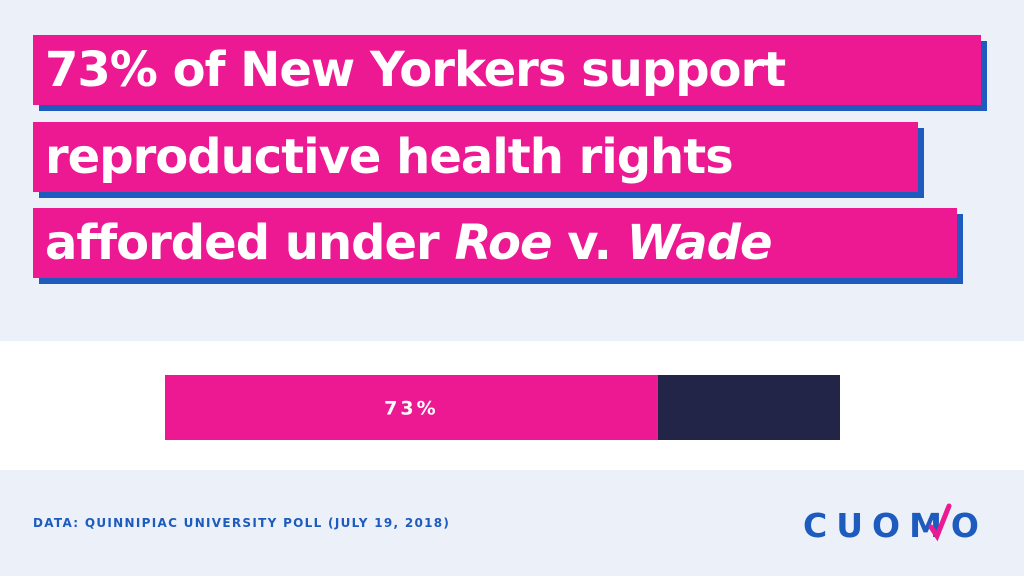 This screenshot has height=576, width=1024. I want to click on headline-line-3: afforded under Roe v. Wade, so click(495, 243).